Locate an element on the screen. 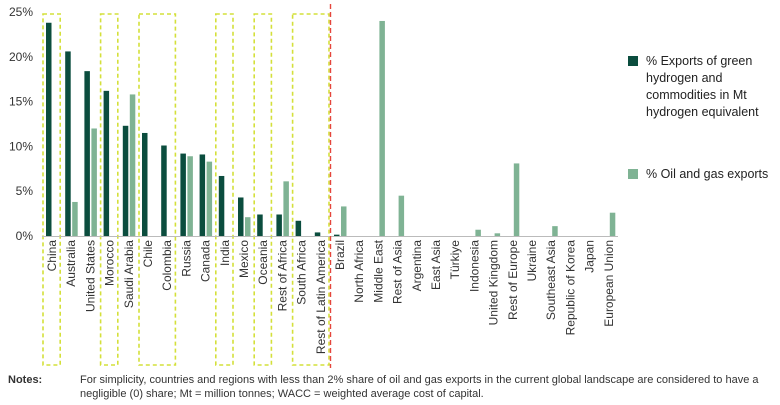 The width and height of the screenshot is (780, 405). y-tick-label: 10% is located at coordinates (21, 146).